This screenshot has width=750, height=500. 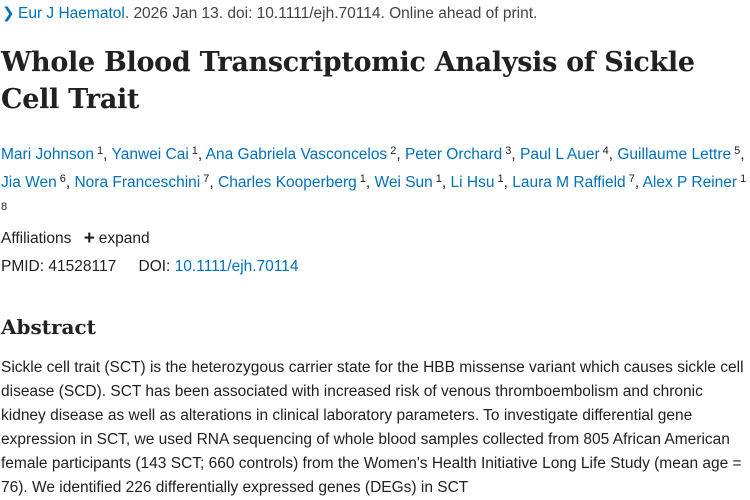 What do you see at coordinates (124, 238) in the screenshot?
I see `expand-label: expand` at bounding box center [124, 238].